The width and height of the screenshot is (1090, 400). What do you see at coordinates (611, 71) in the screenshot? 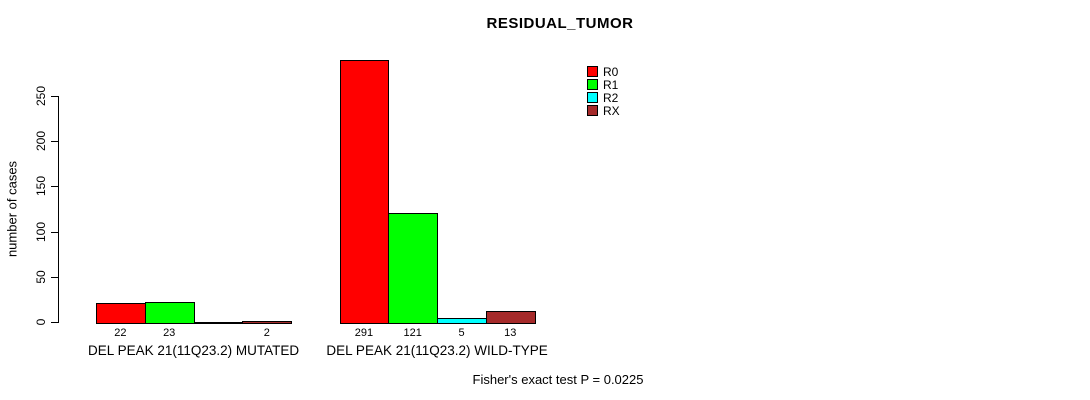
I see `legend-label: R0` at bounding box center [611, 71].